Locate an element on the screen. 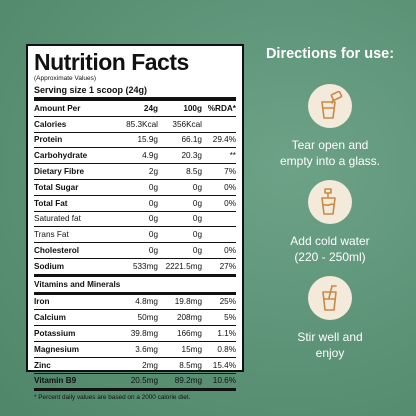 This screenshot has height=416, width=416. row-value-rda: 25% is located at coordinates (219, 302).